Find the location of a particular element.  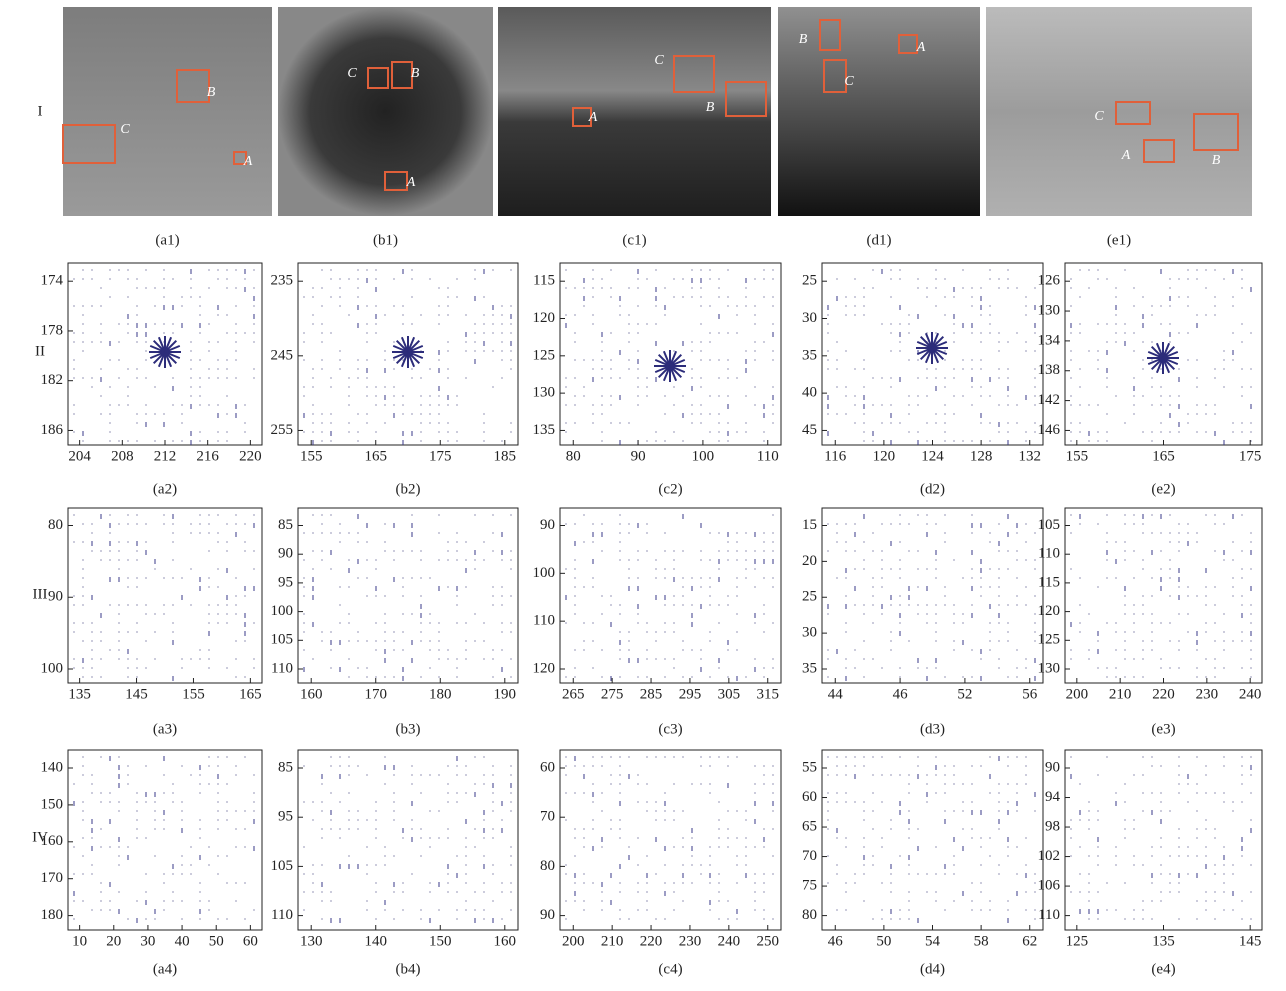

x-tick-label: 230 is located at coordinates (690, 941).